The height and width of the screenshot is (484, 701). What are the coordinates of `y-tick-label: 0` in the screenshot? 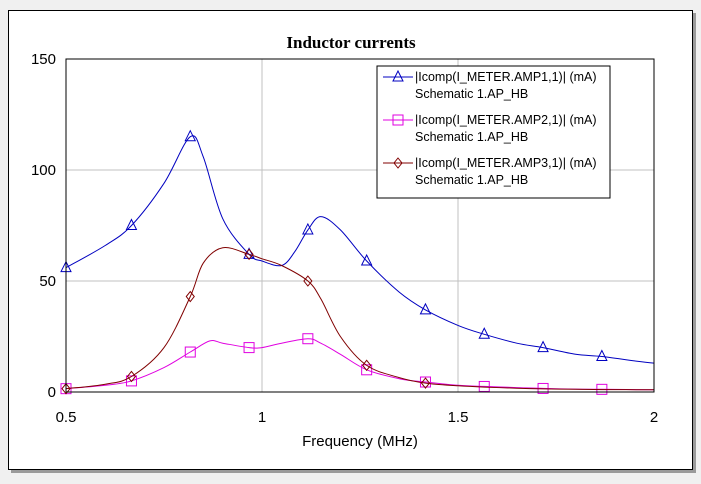 It's located at (52, 392).